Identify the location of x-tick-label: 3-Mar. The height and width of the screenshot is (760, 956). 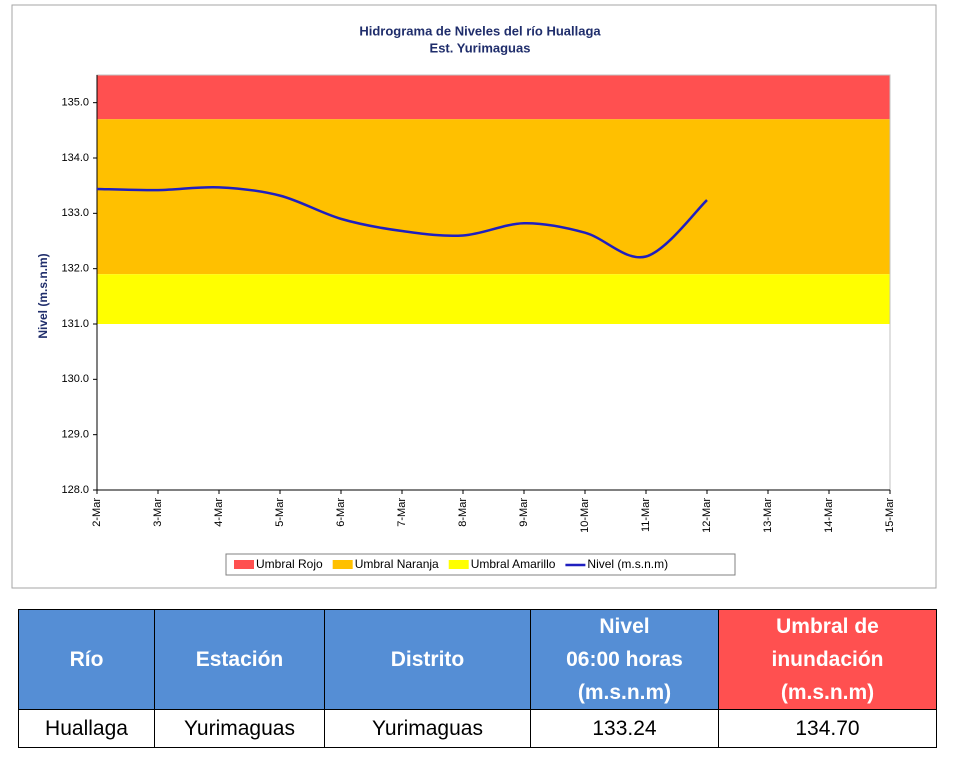
(158, 512).